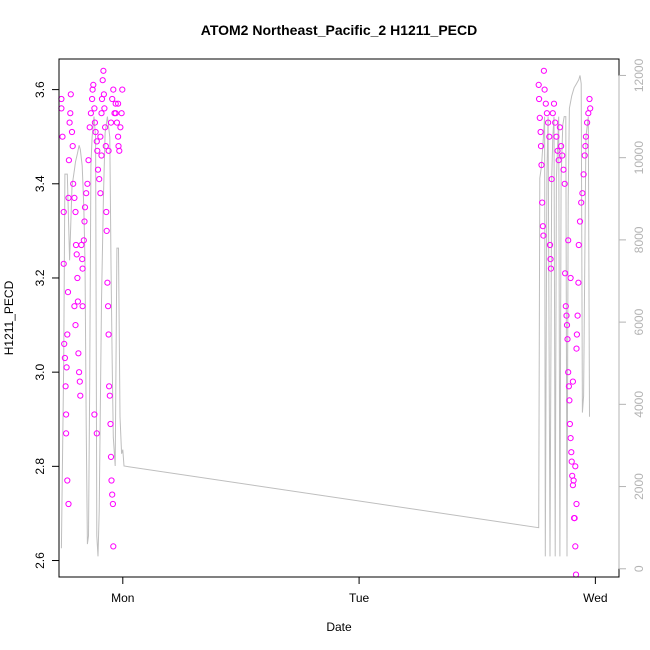 The width and height of the screenshot is (650, 650). Describe the element at coordinates (639, 486) in the screenshot. I see `y2-tick-label: 2000` at that location.